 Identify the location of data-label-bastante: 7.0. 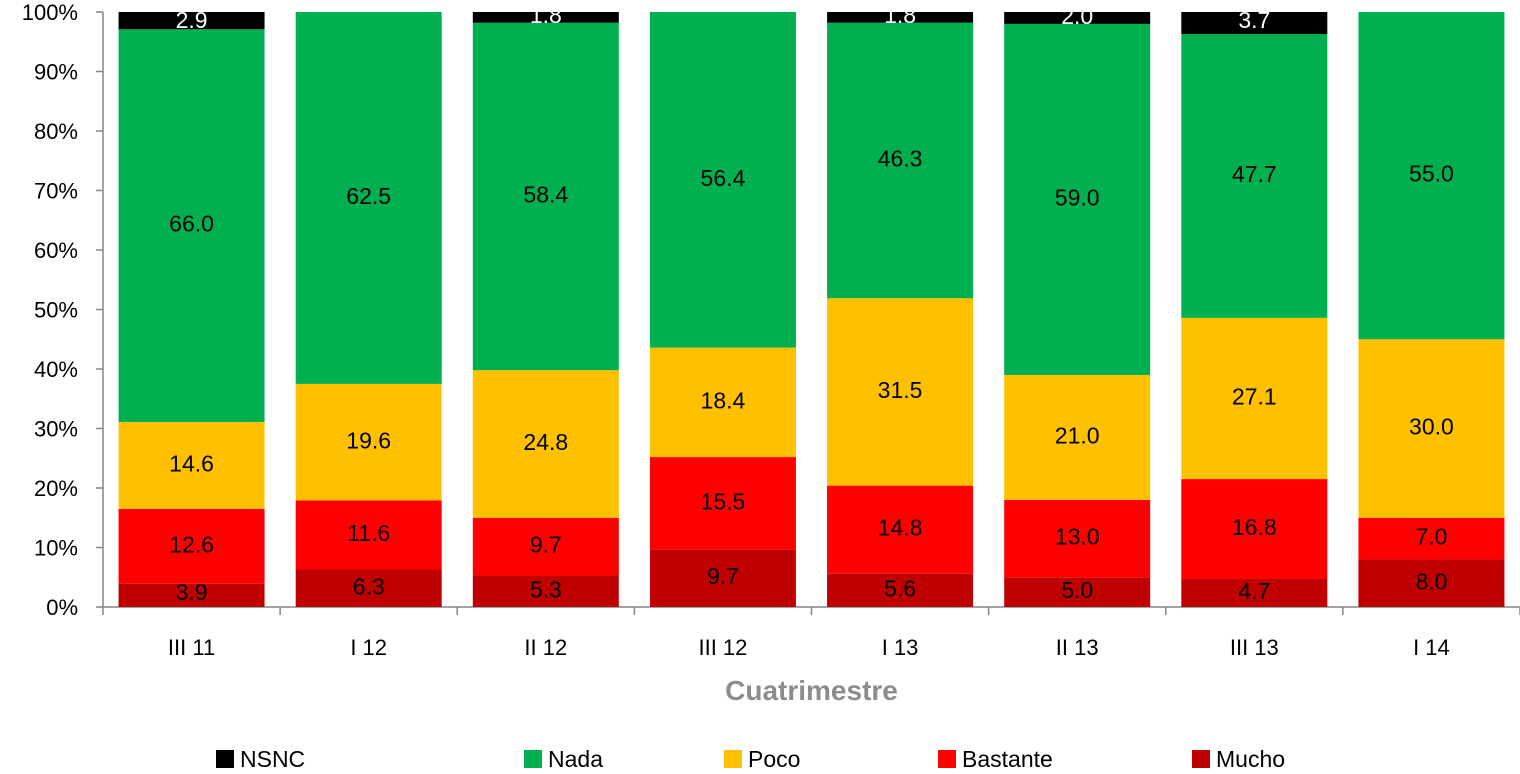
(1431, 537).